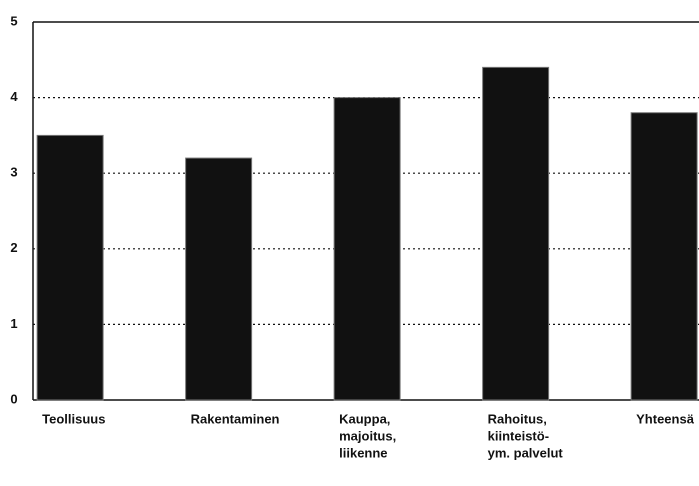 The width and height of the screenshot is (699, 486). What do you see at coordinates (367, 435) in the screenshot?
I see `x-tick-label: majoitus,` at bounding box center [367, 435].